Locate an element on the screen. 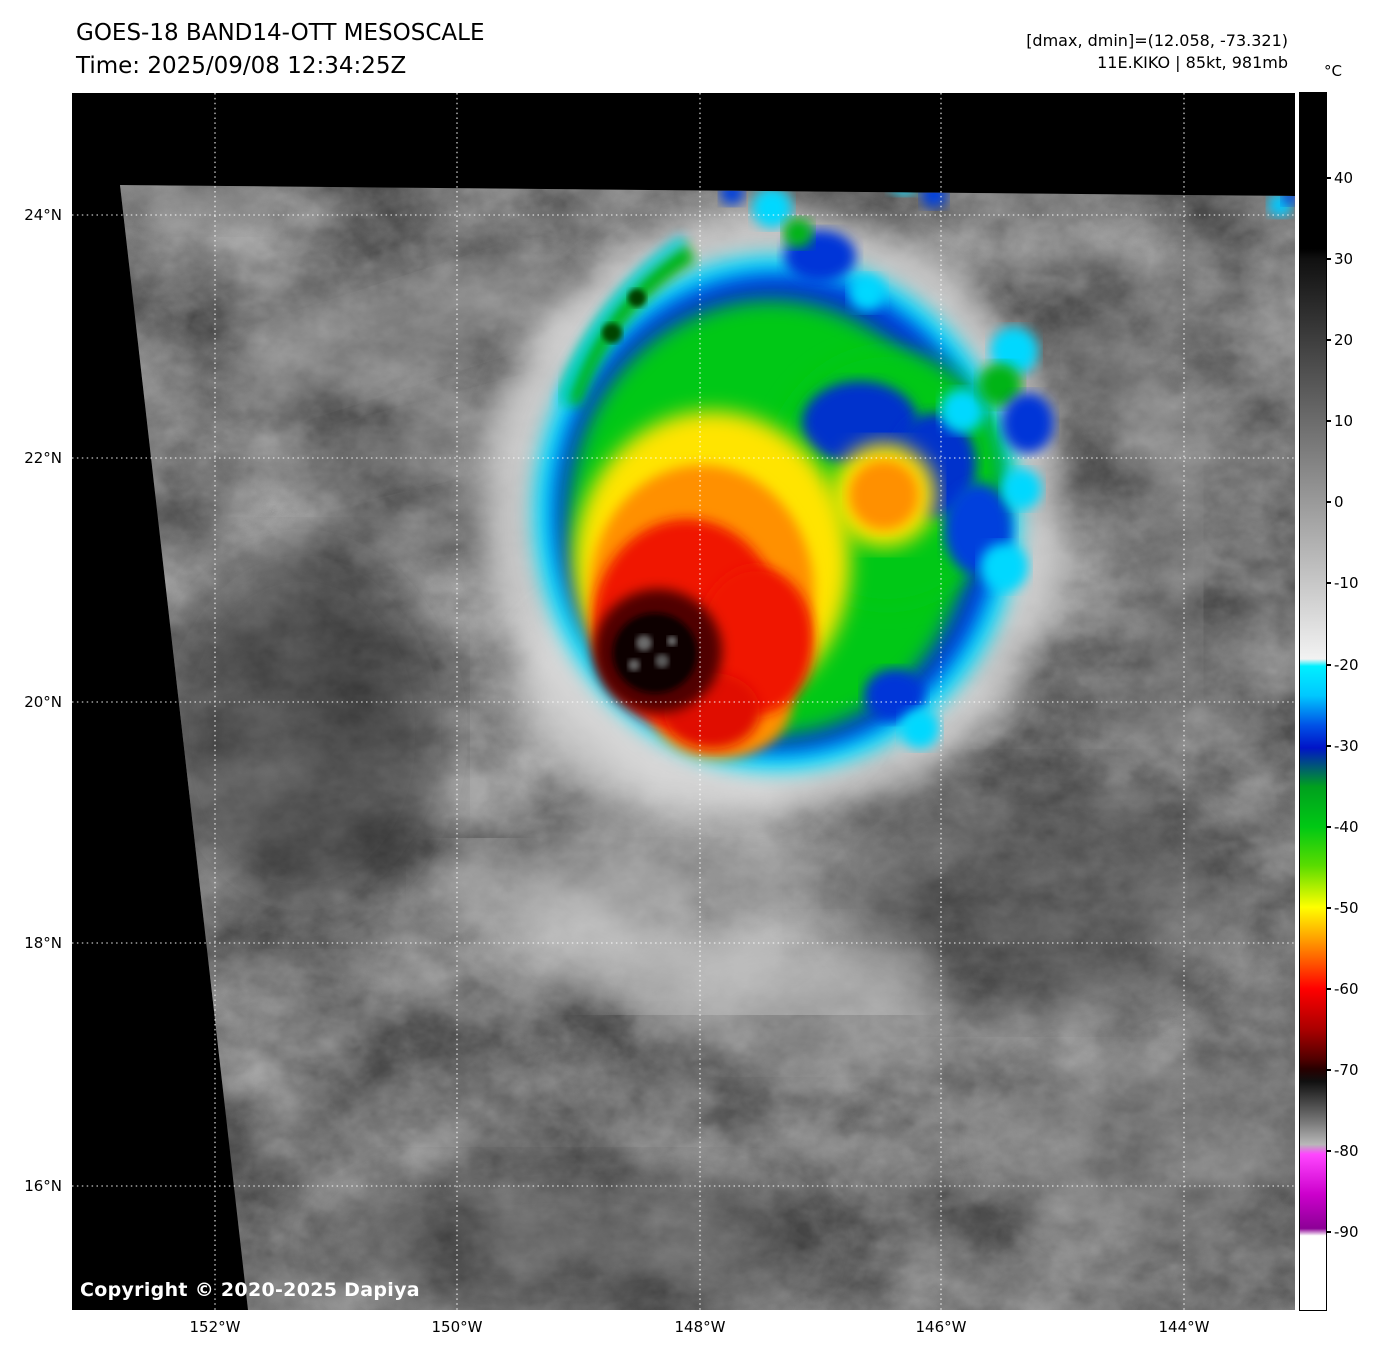 The height and width of the screenshot is (1359, 1390). colorbar-unit-label: °C is located at coordinates (1333, 71).